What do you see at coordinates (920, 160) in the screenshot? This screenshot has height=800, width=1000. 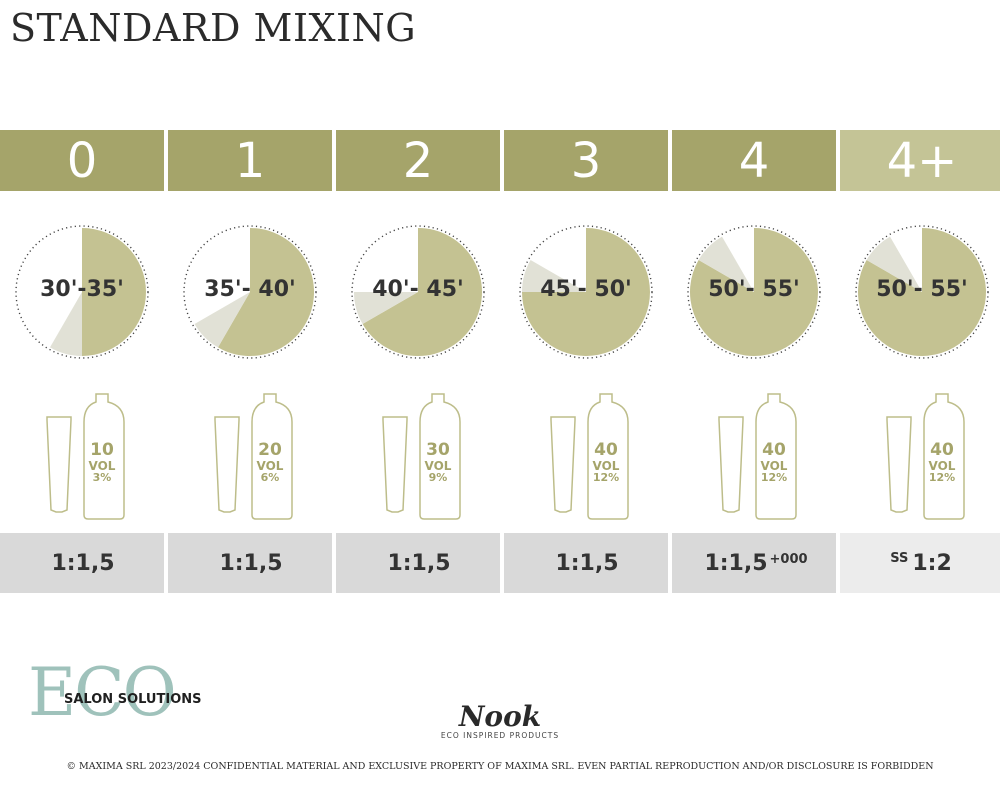 I see `level-header: 4+` at bounding box center [920, 160].